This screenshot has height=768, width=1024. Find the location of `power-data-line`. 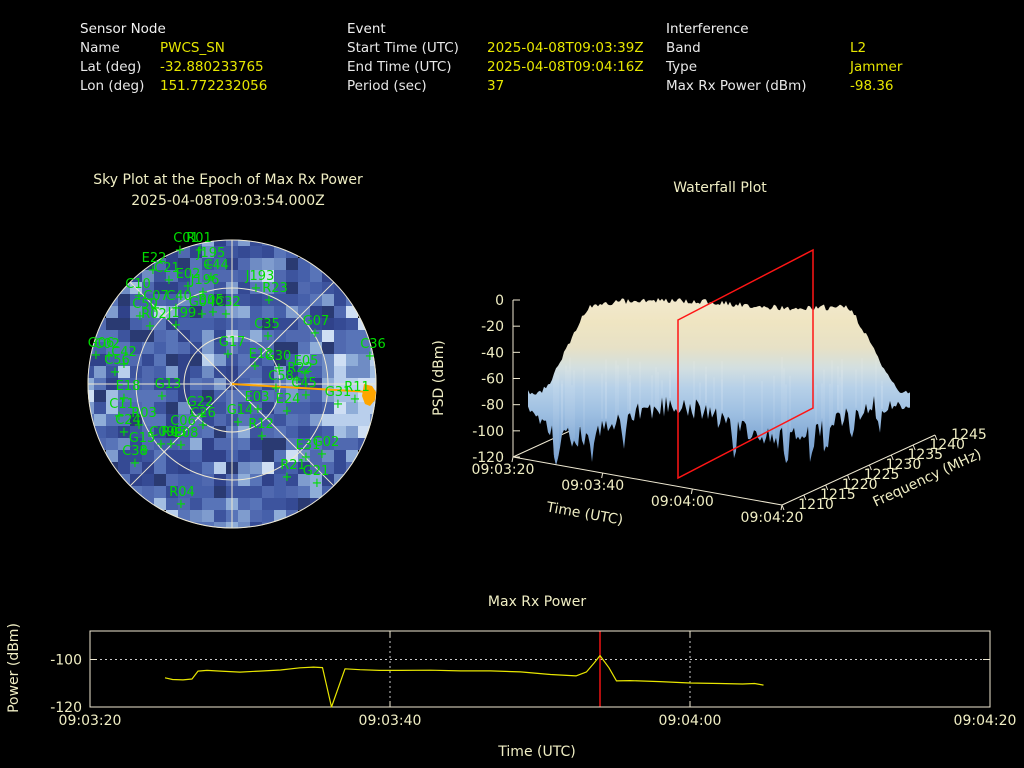

power-data-line is located at coordinates (464, 681).